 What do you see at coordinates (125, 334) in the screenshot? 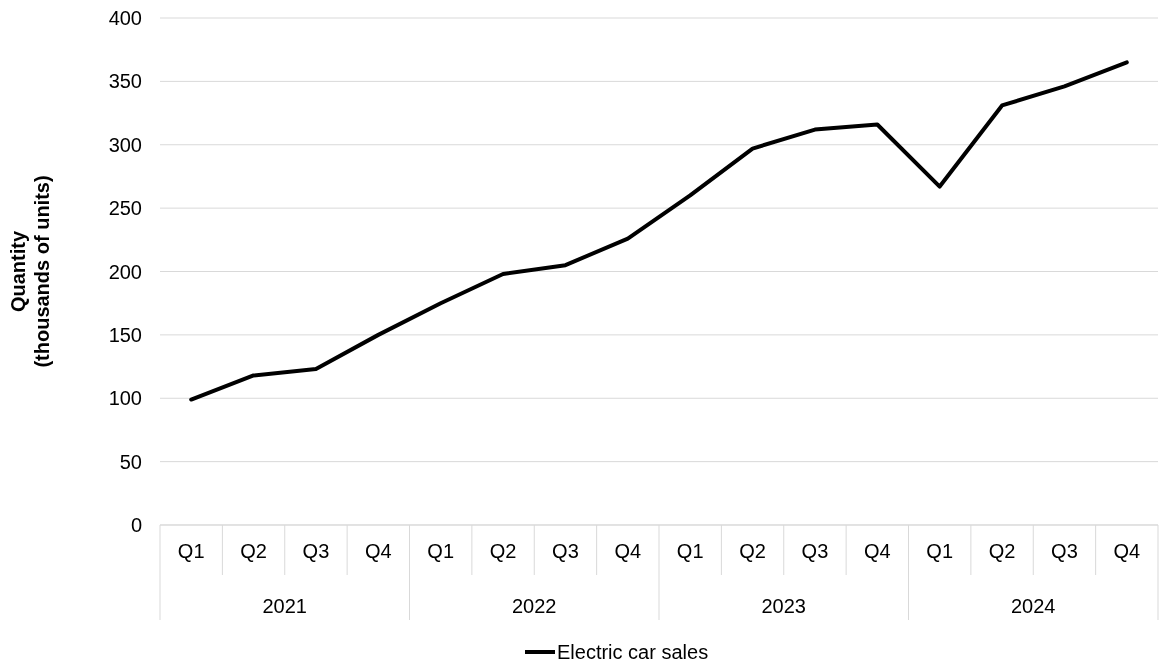
I see `y-tick-label: 150` at bounding box center [125, 334].